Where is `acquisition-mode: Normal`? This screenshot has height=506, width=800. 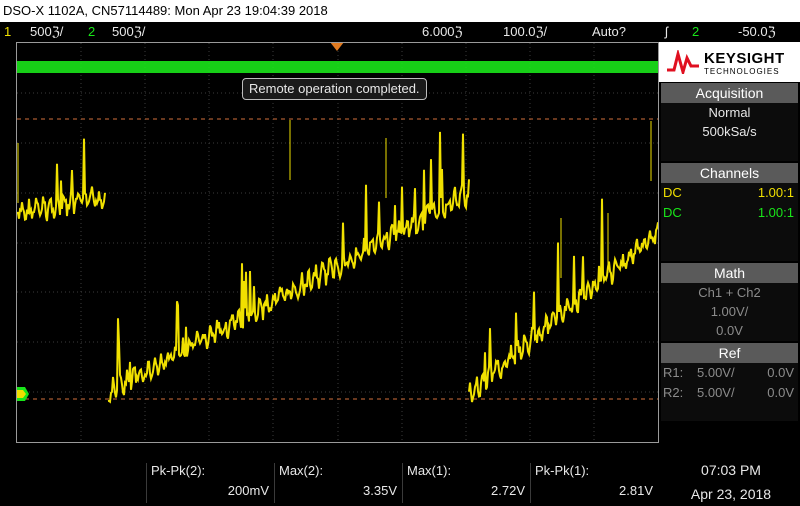
acquisition-mode: Normal is located at coordinates (729, 112).